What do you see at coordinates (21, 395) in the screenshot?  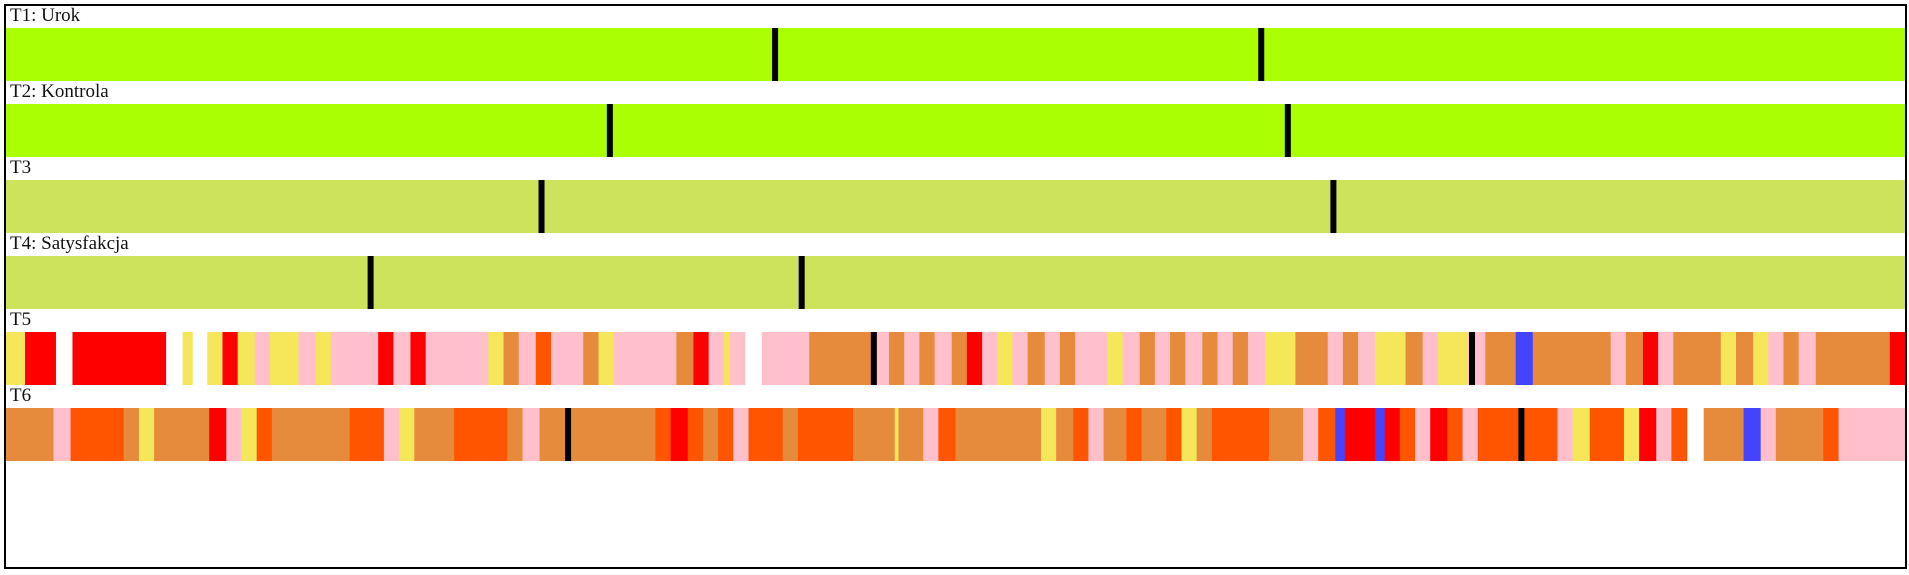 I see `track-label-t6: T6` at bounding box center [21, 395].